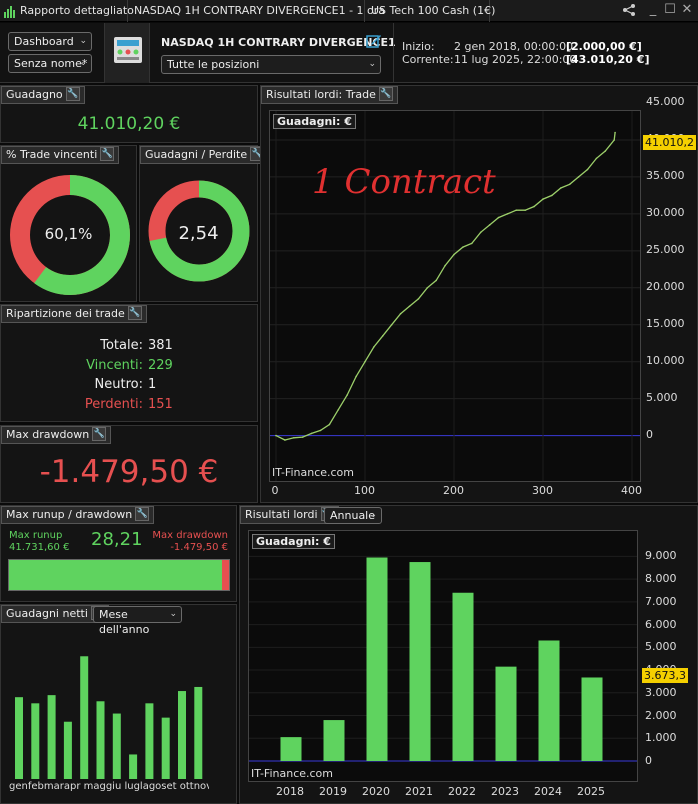 The image size is (698, 804). What do you see at coordinates (129, 472) in the screenshot?
I see `drawdown-value: -1.479,50 €` at bounding box center [129, 472].